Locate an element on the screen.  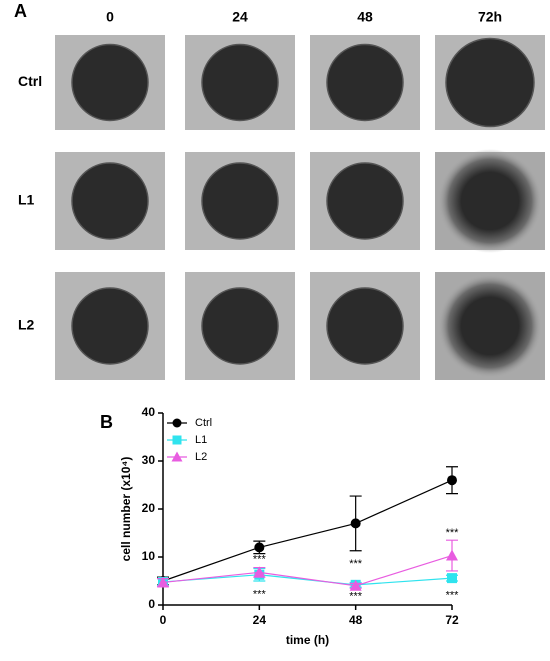
row-label: Ctrl is located at coordinates (30, 81).